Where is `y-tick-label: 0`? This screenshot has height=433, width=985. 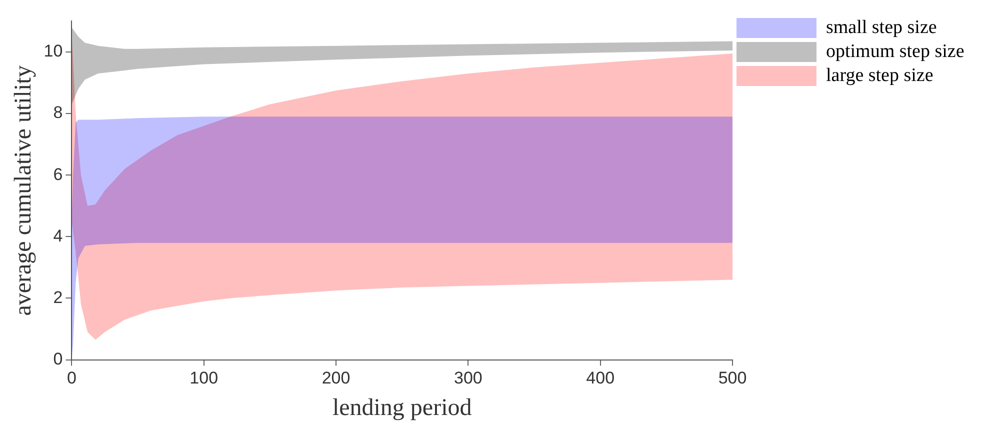
y-tick-label: 0 is located at coordinates (58, 358).